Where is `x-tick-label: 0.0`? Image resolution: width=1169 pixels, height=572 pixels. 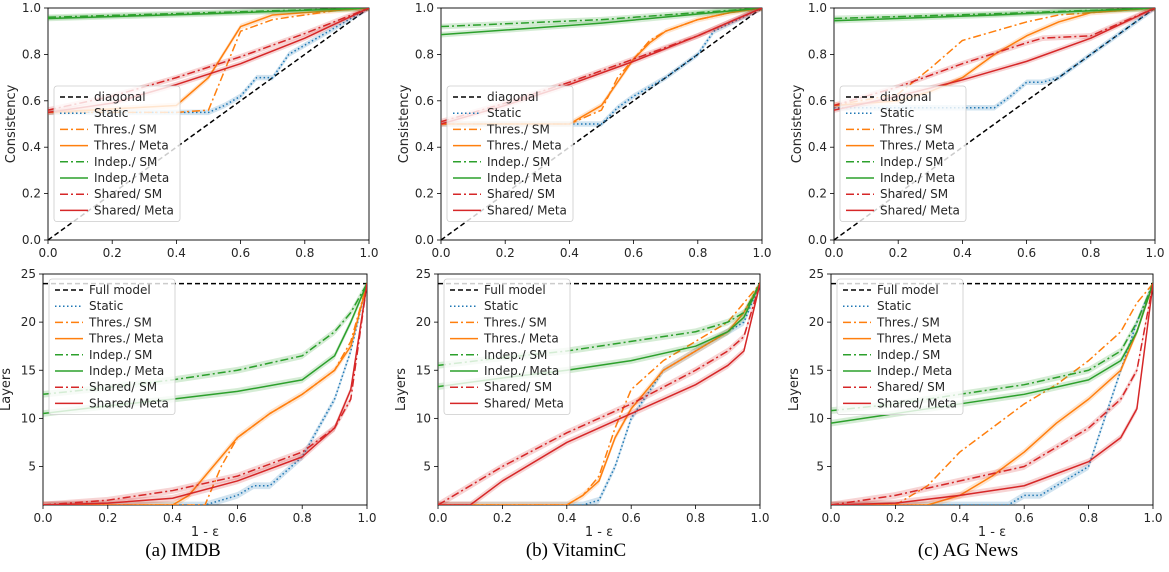
x-tick-label: 0.0 is located at coordinates (830, 518).